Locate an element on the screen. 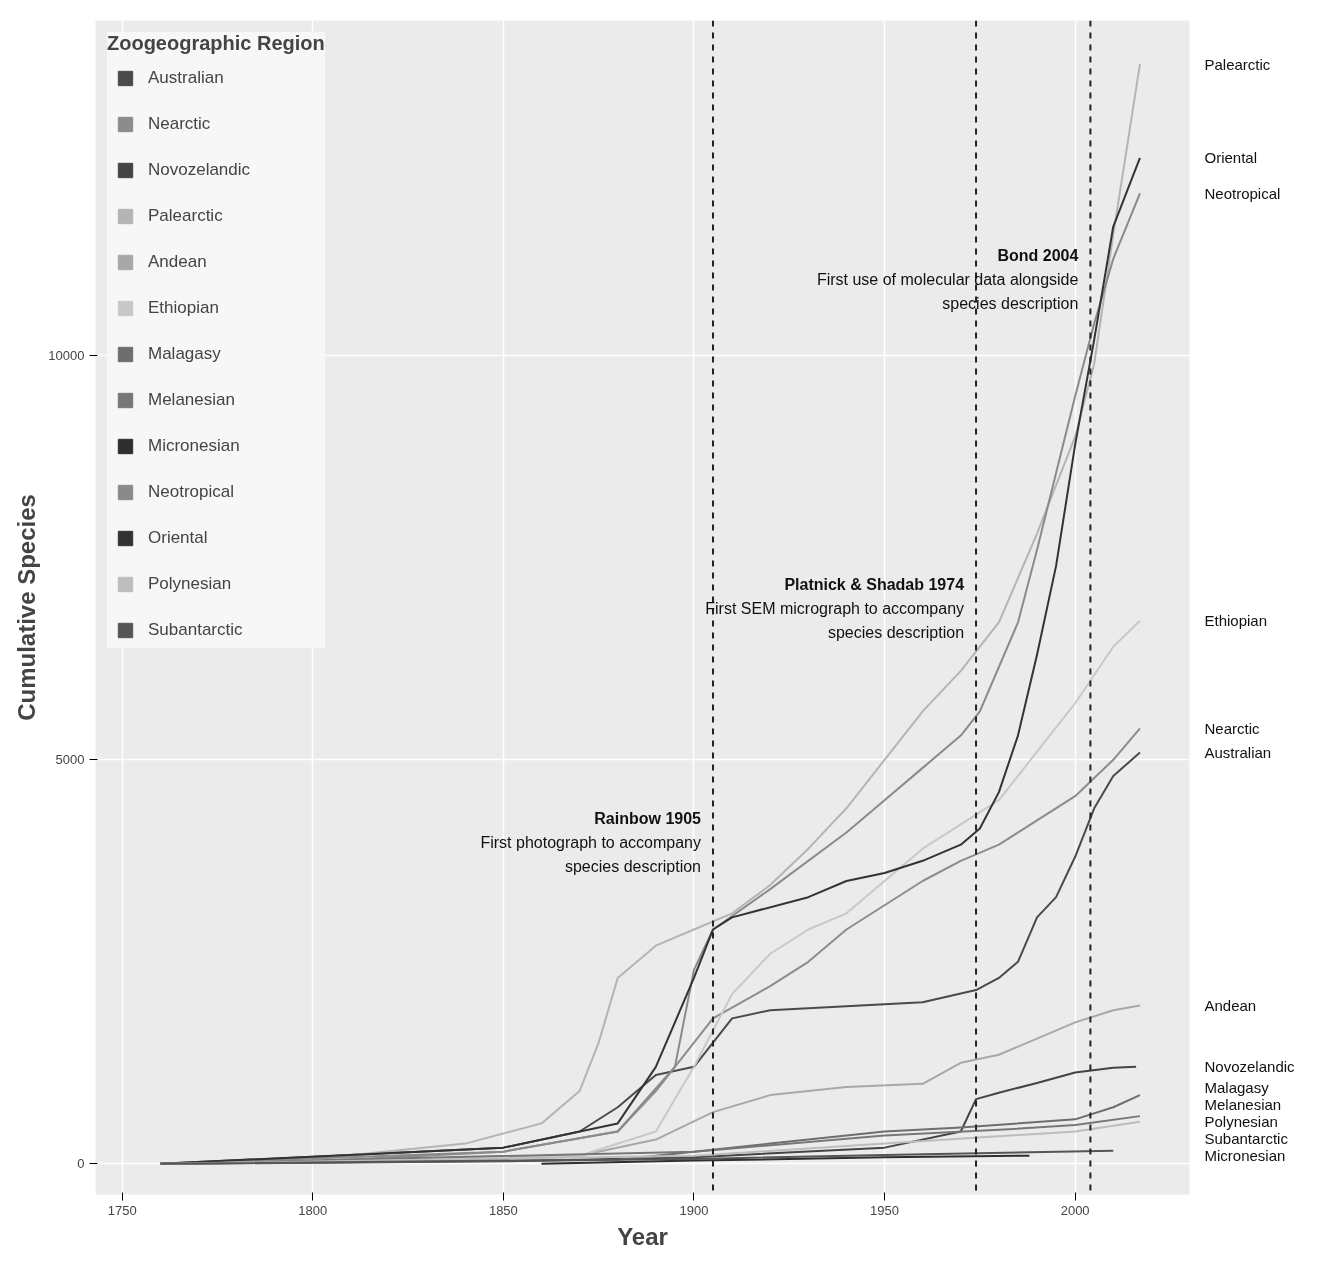 Image resolution: width=1329 pixels, height=1264 pixels. legend-label: Novozelandic is located at coordinates (199, 170).